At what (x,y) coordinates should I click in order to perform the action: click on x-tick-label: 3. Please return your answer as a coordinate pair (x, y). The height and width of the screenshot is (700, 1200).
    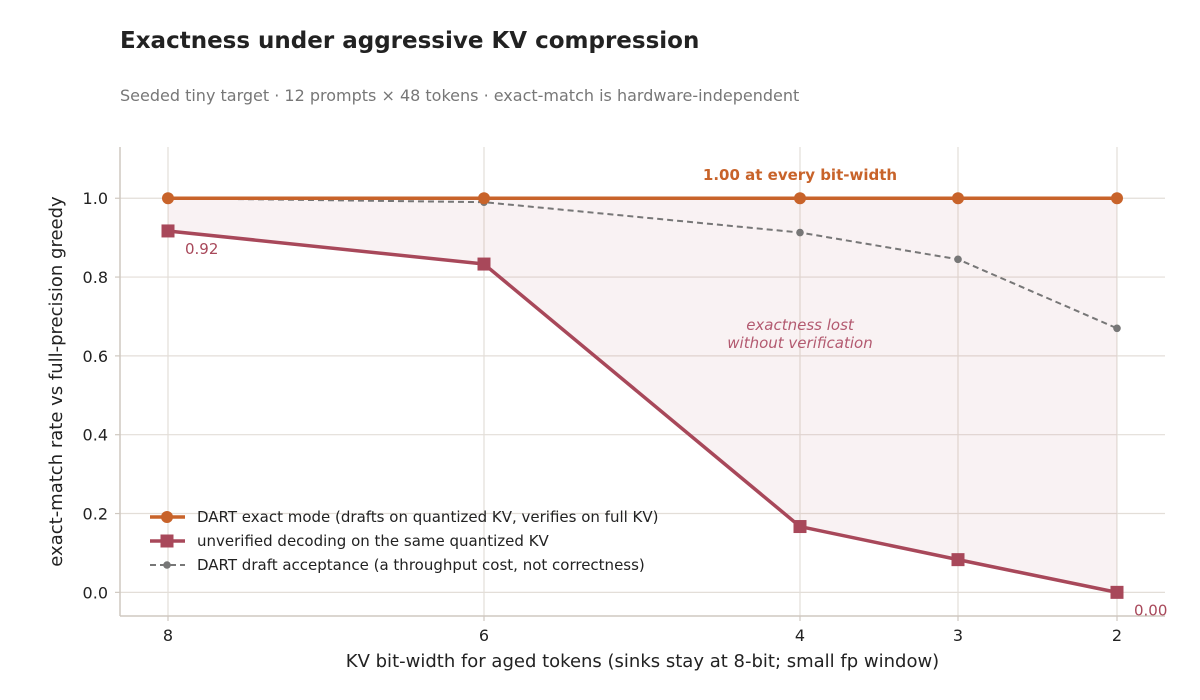
    Looking at the image, I should click on (958, 635).